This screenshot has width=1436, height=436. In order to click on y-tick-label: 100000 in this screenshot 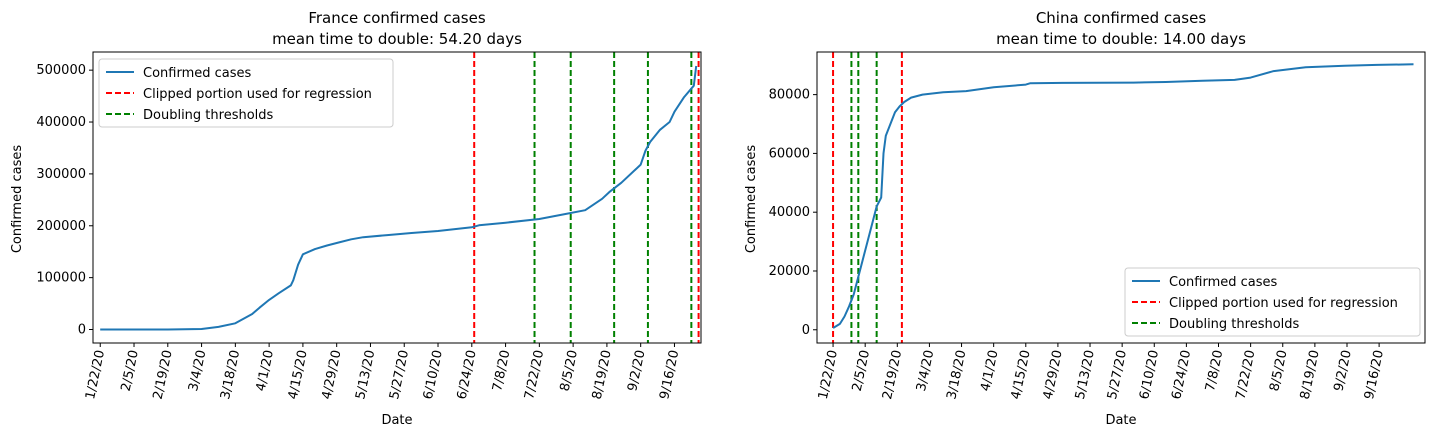, I will do `click(61, 278)`.